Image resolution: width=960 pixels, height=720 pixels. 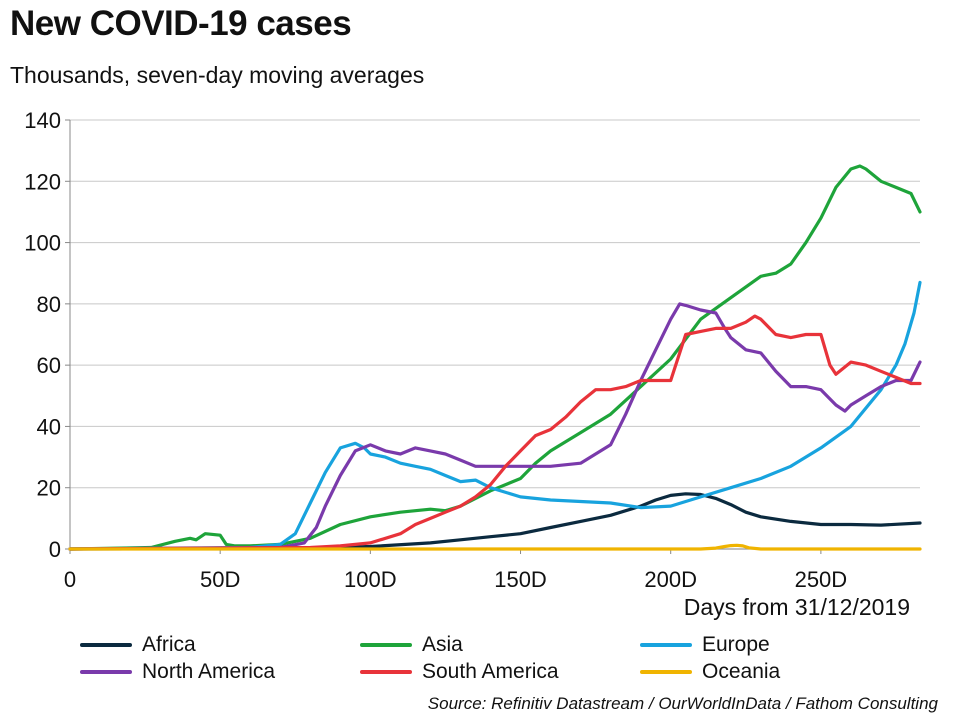 I want to click on y-tick-label: 80, so click(x=49, y=304).